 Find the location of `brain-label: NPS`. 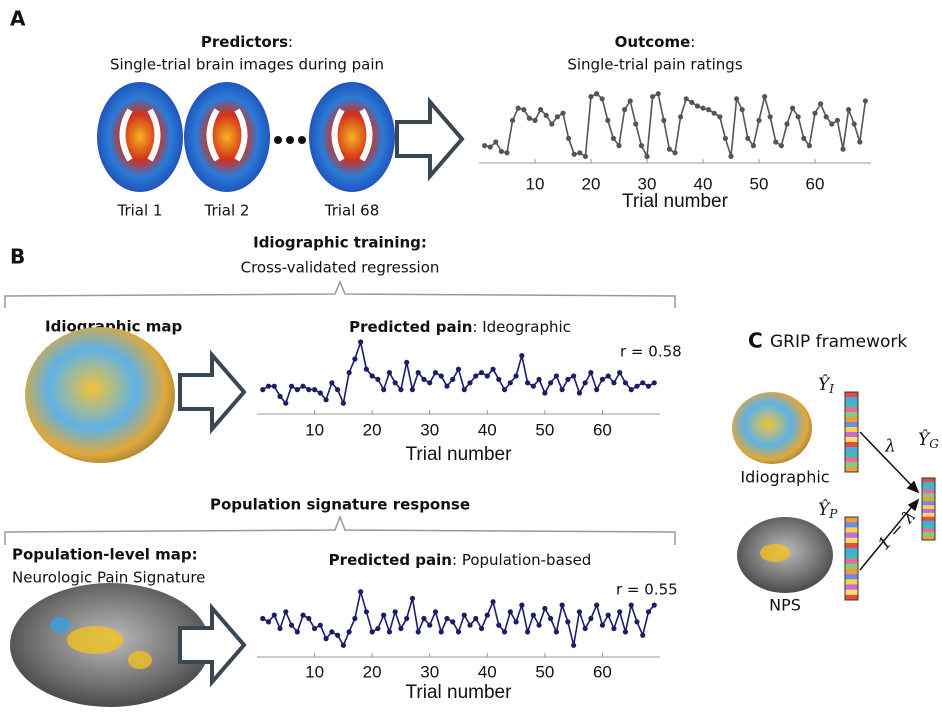

brain-label: NPS is located at coordinates (785, 605).